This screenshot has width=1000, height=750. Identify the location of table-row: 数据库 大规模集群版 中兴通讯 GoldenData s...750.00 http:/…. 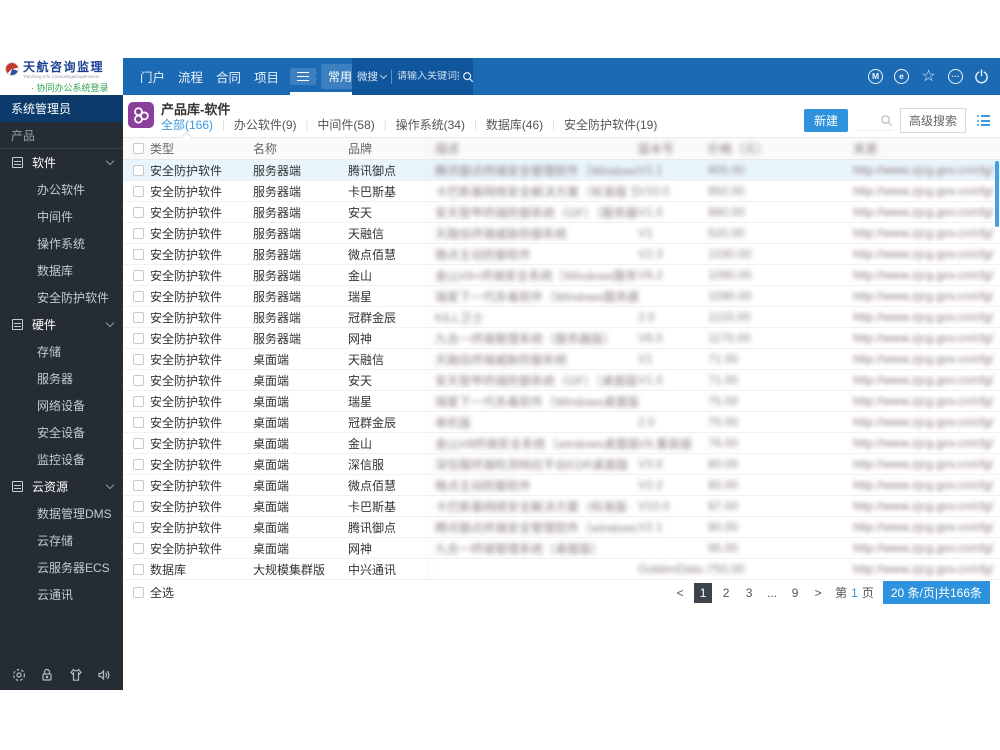
(561, 569).